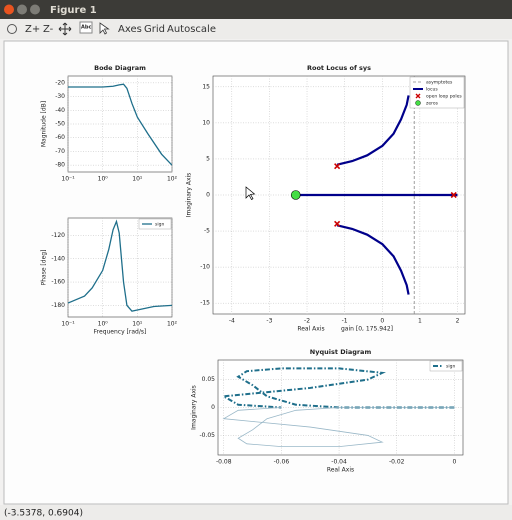 The image size is (512, 520). I want to click on y-tick-label: 10, so click(206, 122).